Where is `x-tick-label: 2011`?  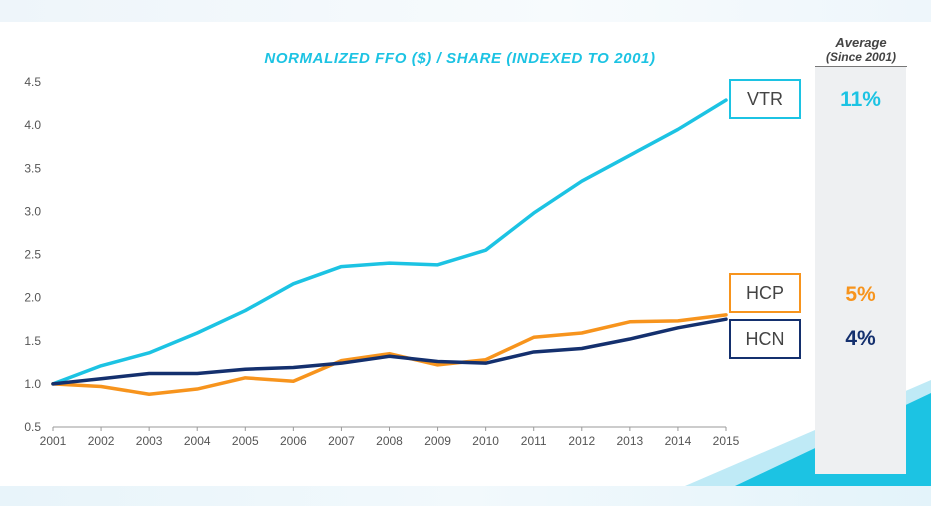
x-tick-label: 2011 is located at coordinates (534, 441).